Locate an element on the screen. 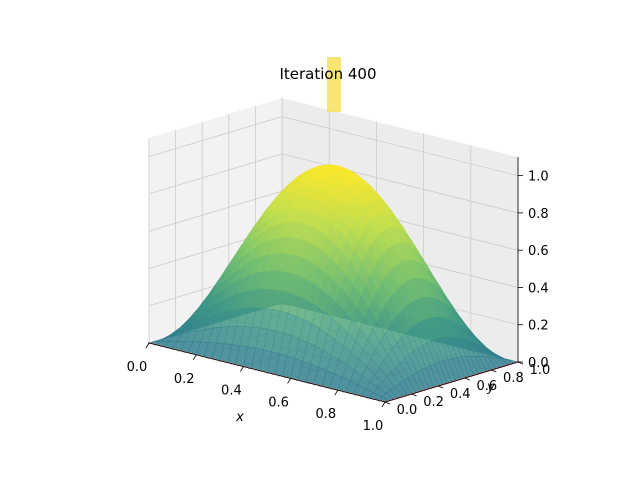  chart-title: Iteration 400 is located at coordinates (327, 74).